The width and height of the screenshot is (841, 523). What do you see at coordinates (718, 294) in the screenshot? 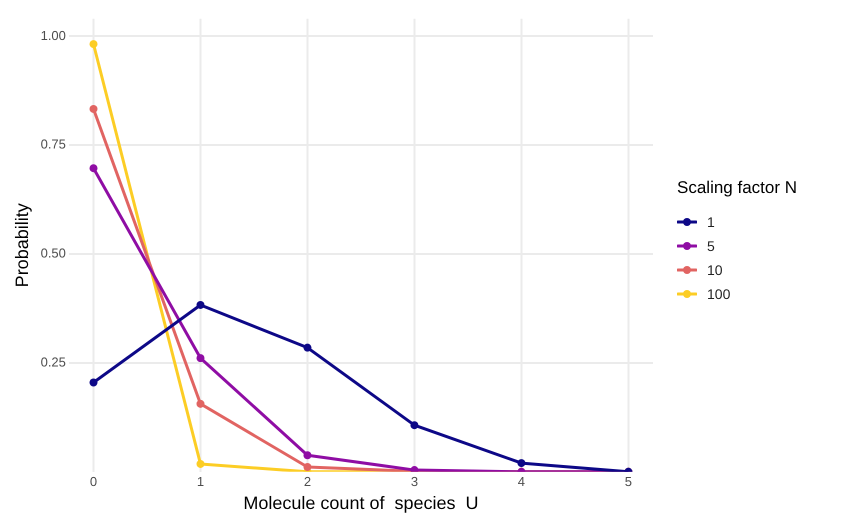
I see `legend-label: 100` at bounding box center [718, 294].